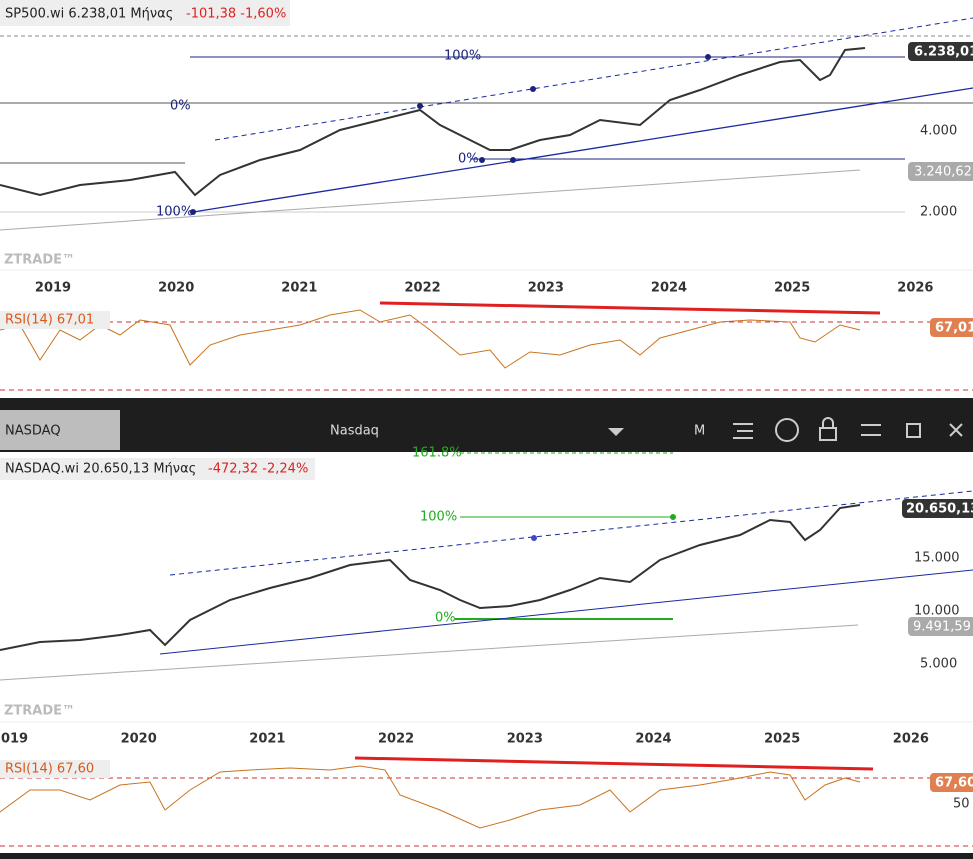  Describe the element at coordinates (943, 172) in the screenshot. I see `price-label: 3.240,62` at that location.